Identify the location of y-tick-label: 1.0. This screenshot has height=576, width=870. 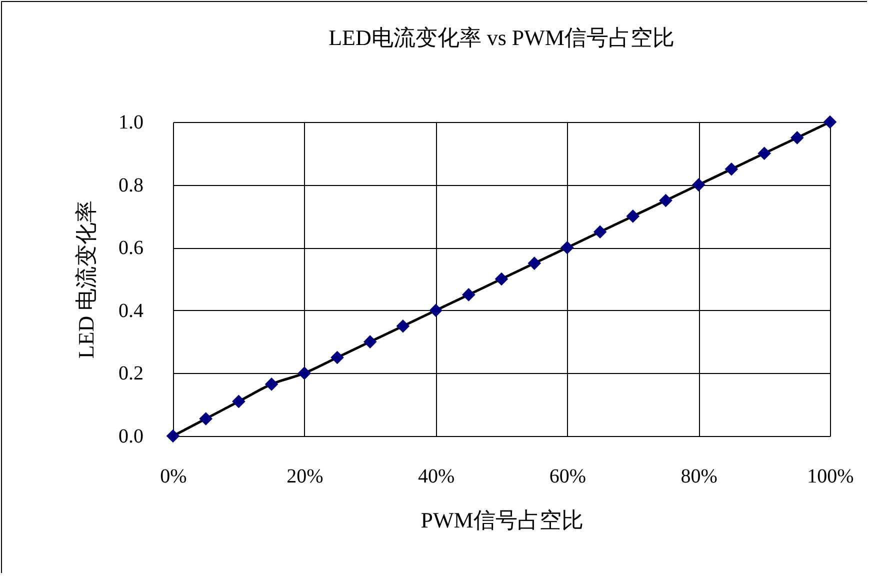
(131, 123).